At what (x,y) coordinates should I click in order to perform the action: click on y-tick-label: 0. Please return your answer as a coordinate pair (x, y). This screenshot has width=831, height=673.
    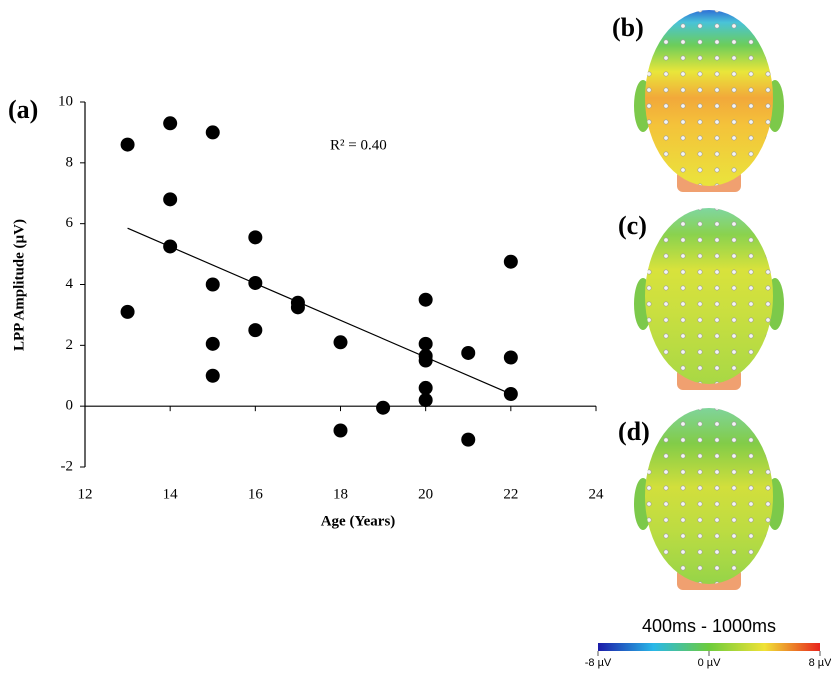
    Looking at the image, I should click on (70, 406).